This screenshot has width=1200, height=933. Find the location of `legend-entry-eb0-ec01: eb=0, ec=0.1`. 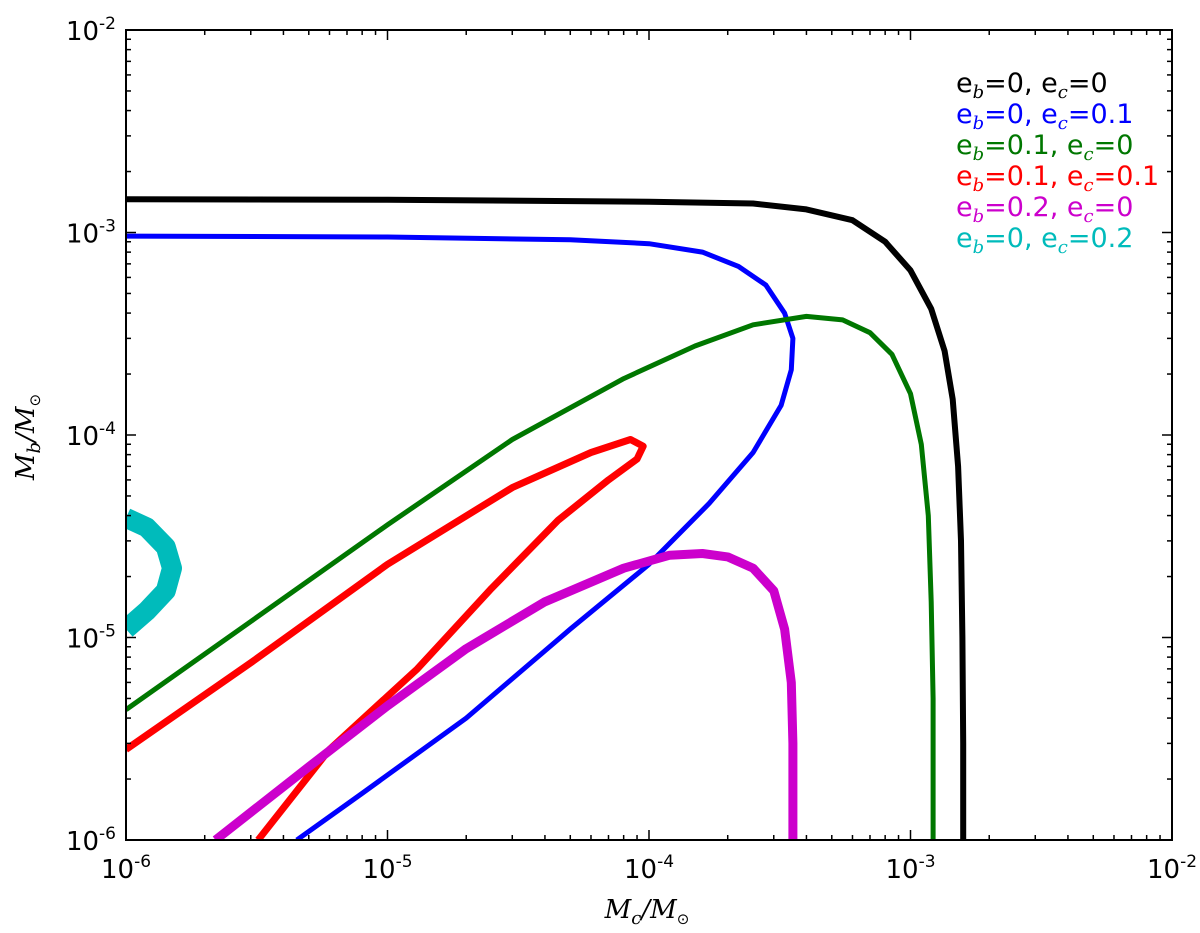

legend-entry-eb0-ec01: eb=0, ec=0.1 is located at coordinates (1044, 116).